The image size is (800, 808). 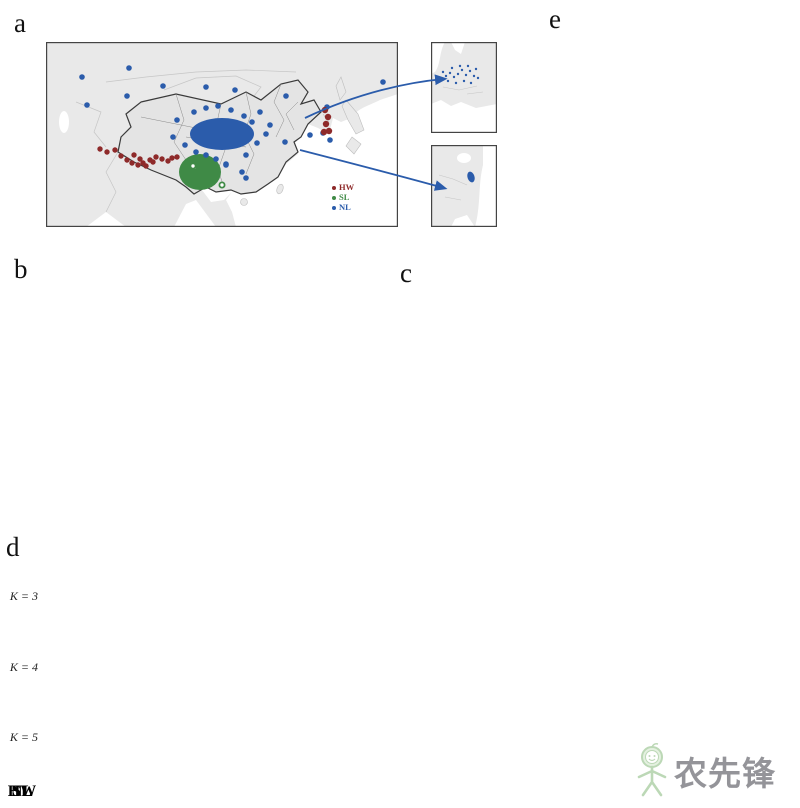 What do you see at coordinates (550, 388) in the screenshot?
I see `pca-scatter-plot` at bounding box center [550, 388].